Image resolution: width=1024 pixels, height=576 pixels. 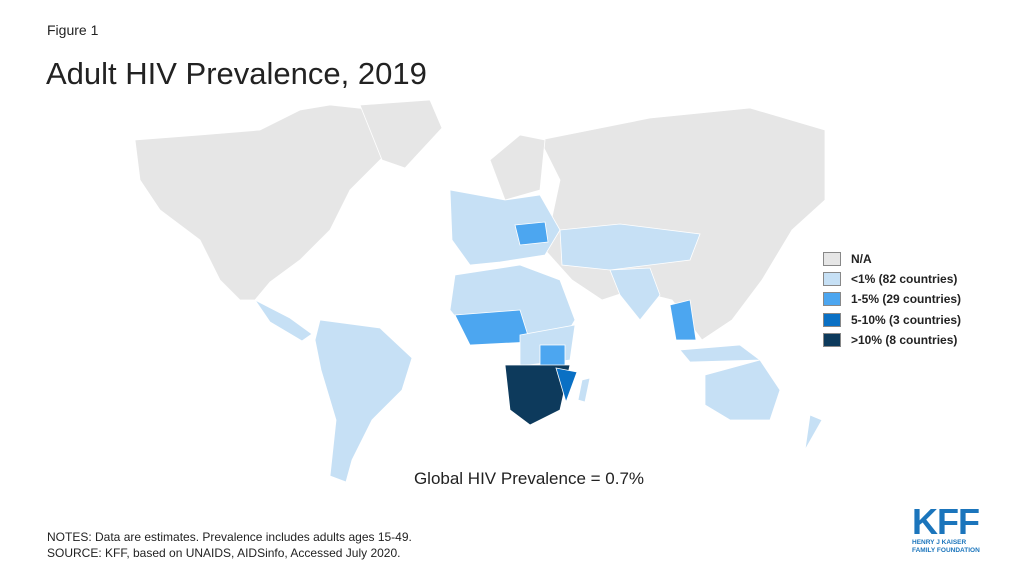 I want to click on legend-label: 1-5% (29 countries), so click(x=906, y=299).